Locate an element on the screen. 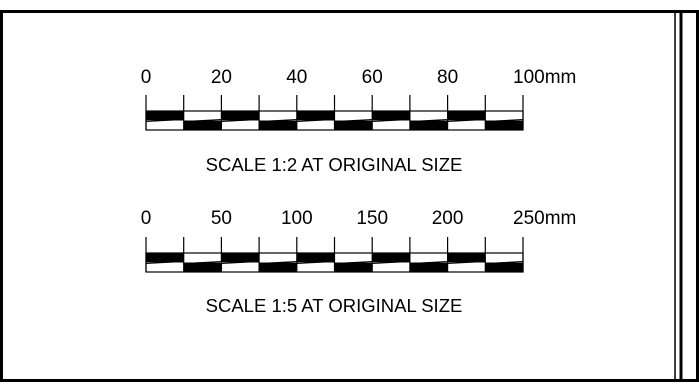  scale-caption-1-2: SCALE 1:2 AT ORIGINAL SIZE is located at coordinates (334, 164).